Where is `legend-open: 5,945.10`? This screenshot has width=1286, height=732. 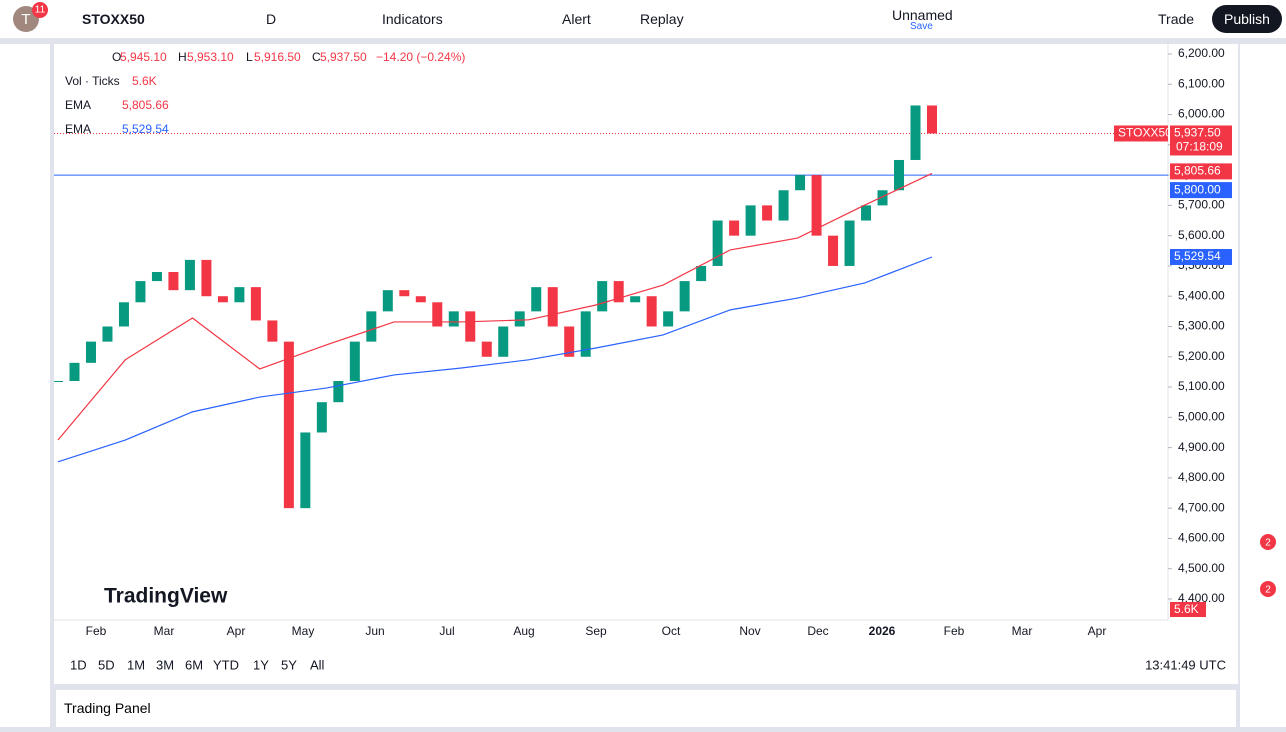 legend-open: 5,945.10 is located at coordinates (143, 57).